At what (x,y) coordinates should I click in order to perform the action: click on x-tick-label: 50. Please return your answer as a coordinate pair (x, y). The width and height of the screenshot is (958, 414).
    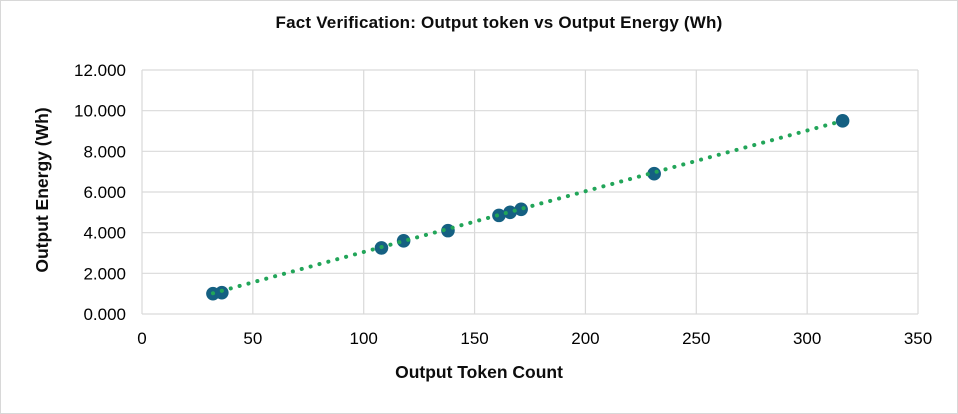
    Looking at the image, I should click on (252, 338).